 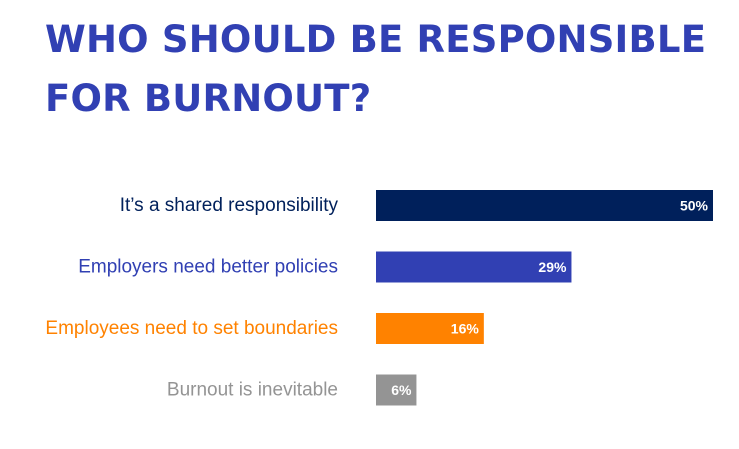 I want to click on bar-row: It’s a shared responsibility 50%, so click(x=416, y=205).